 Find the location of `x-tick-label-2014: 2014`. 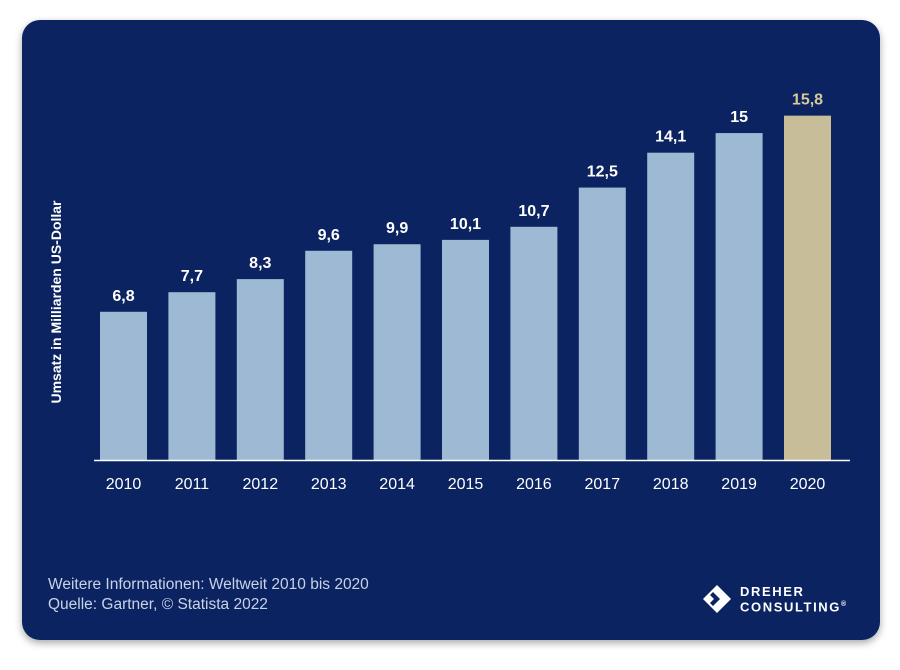

x-tick-label-2014: 2014 is located at coordinates (397, 484).